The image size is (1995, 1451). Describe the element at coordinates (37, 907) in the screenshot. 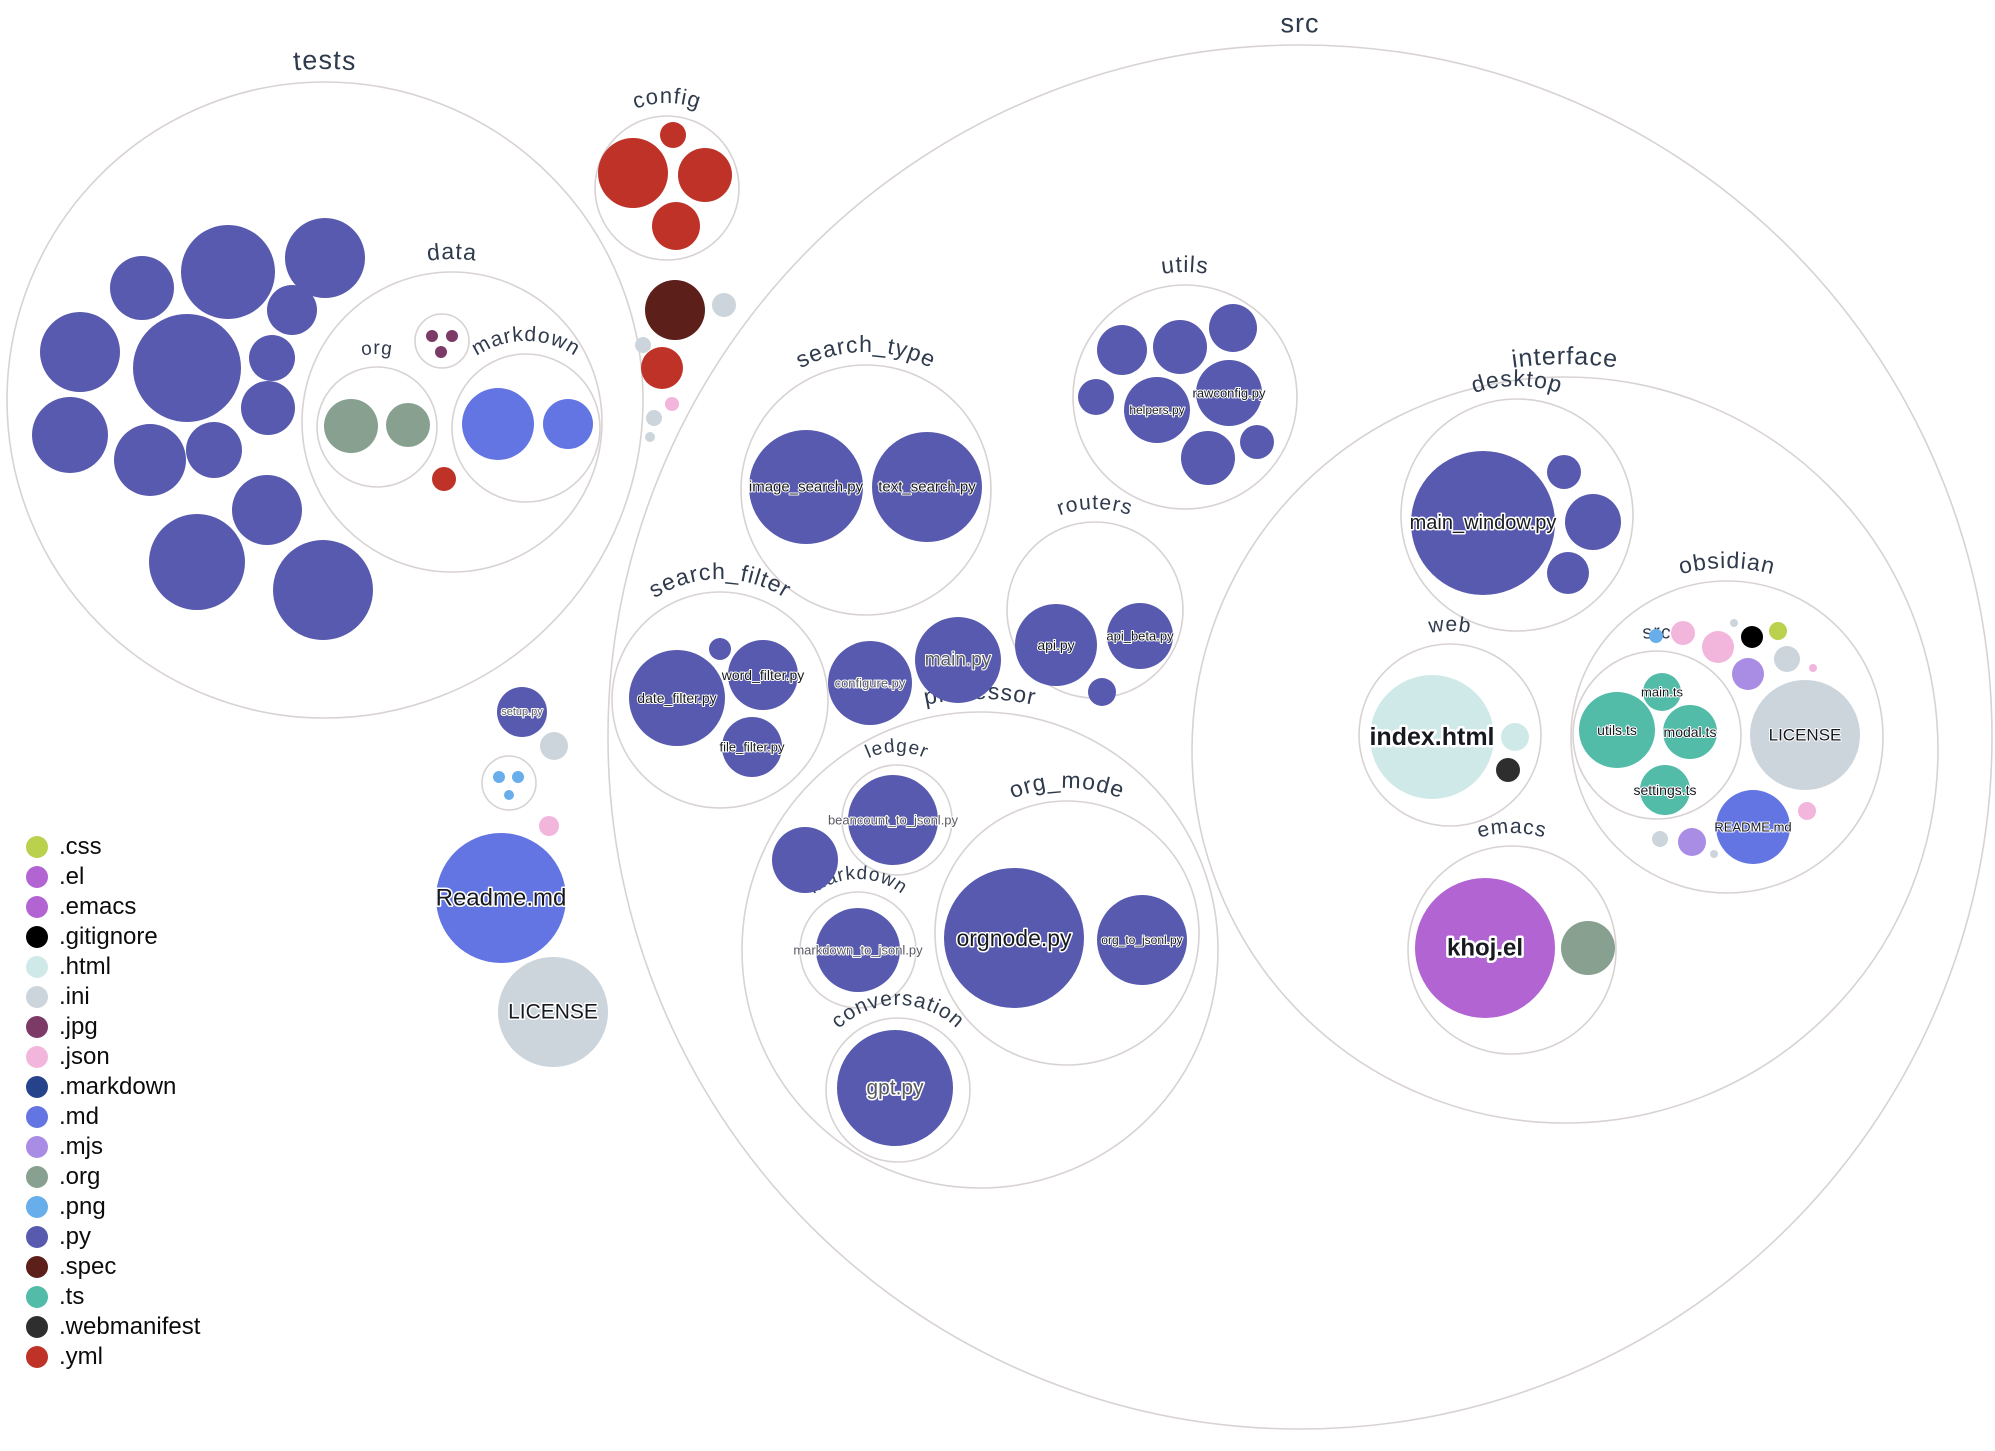

I see `legend-color-dot-emacs` at that location.